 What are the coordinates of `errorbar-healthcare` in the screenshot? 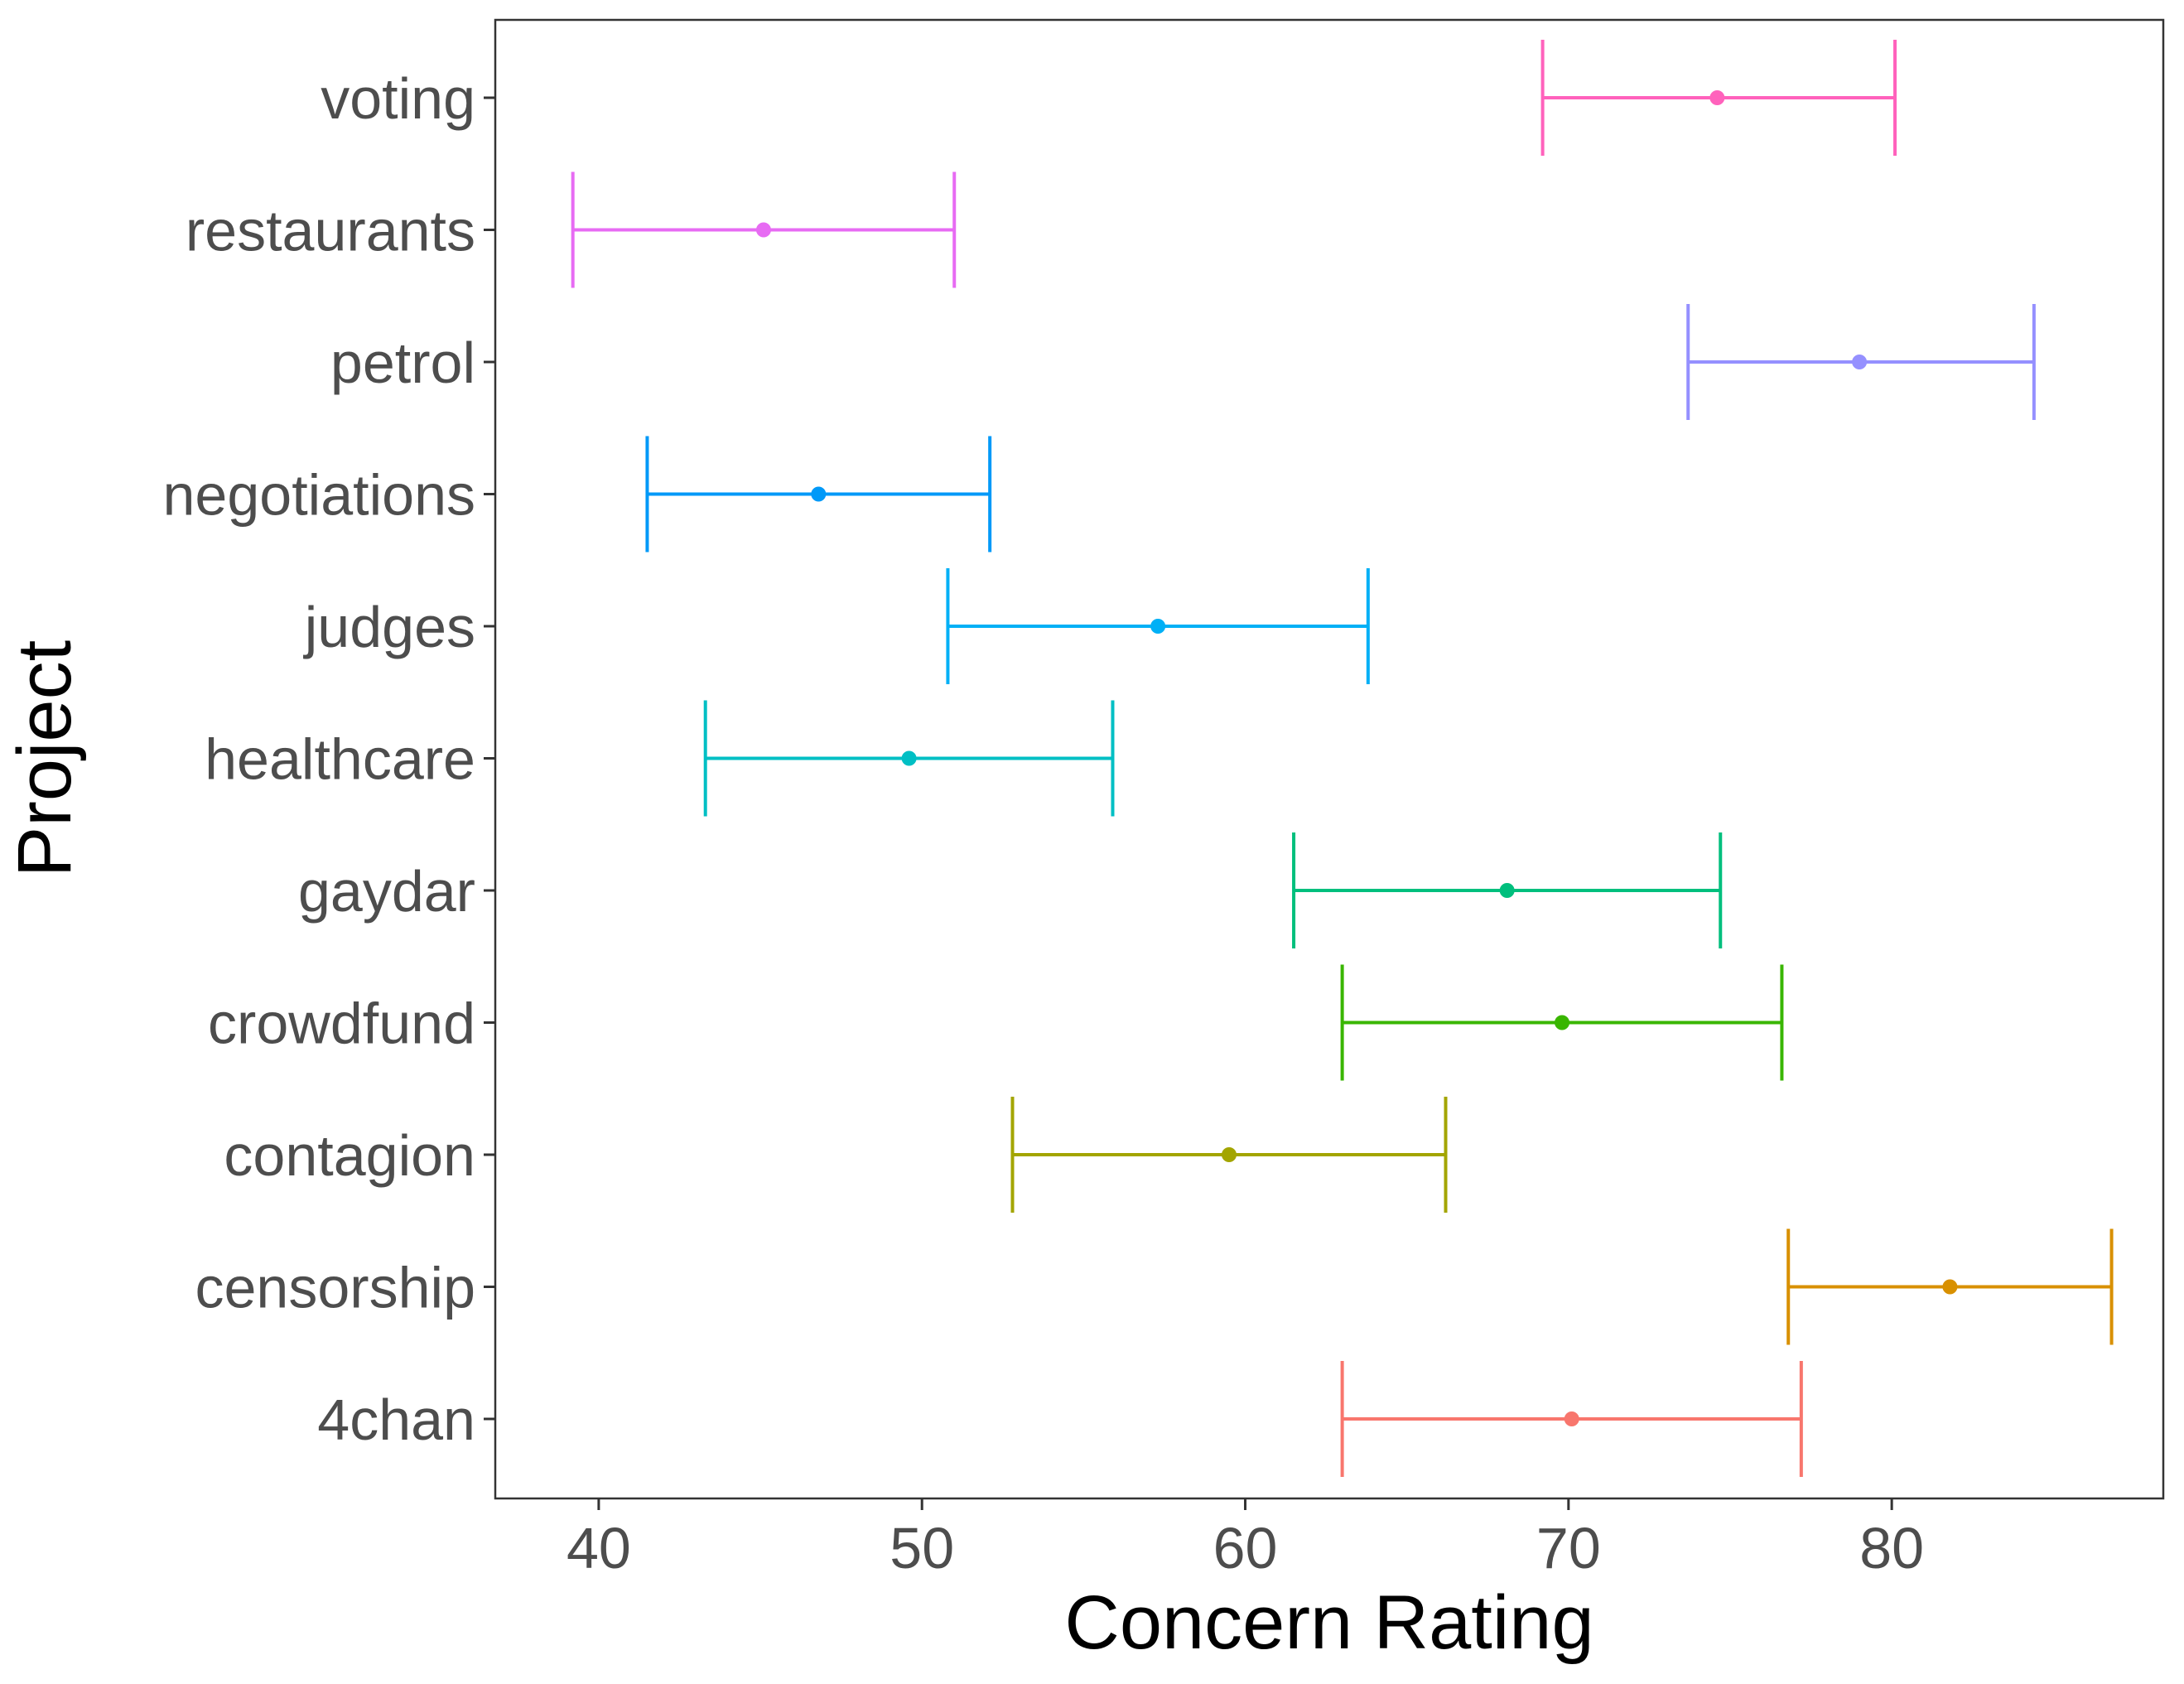 It's located at (909, 759).